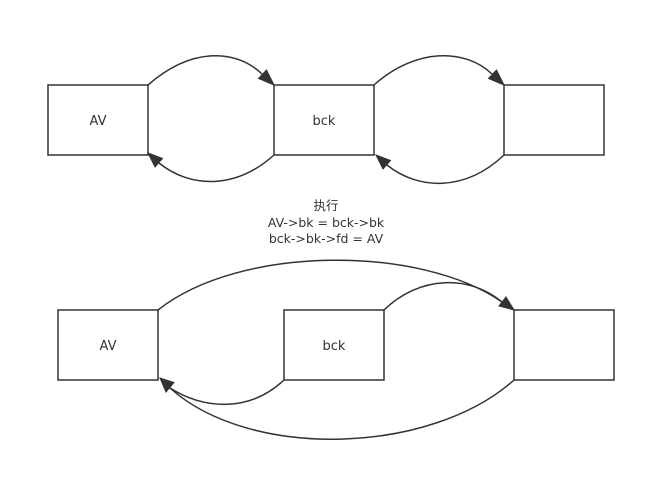  I want to click on before-arrowhead-bck-to-av, so click(155, 160).